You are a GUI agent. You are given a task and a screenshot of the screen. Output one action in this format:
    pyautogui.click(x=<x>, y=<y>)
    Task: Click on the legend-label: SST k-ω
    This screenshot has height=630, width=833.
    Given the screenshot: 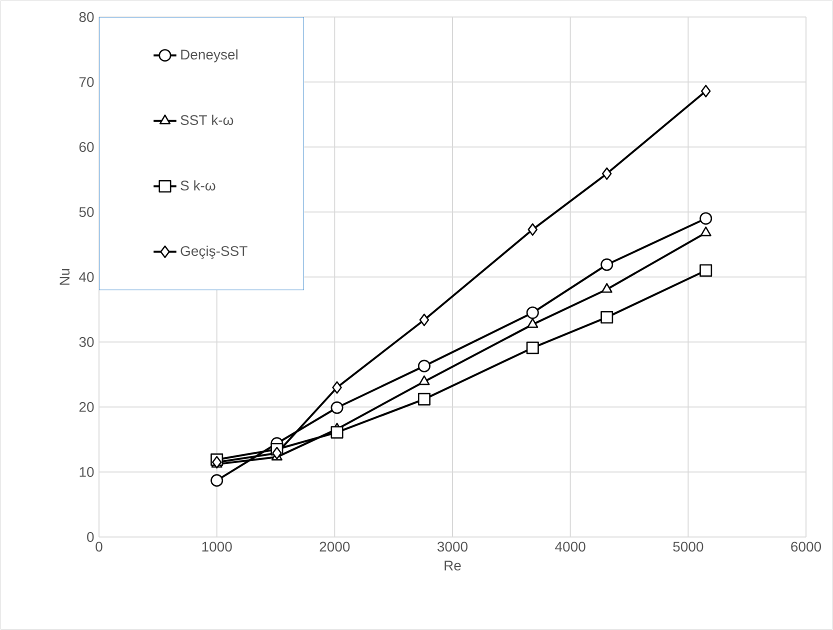 What is the action you would take?
    pyautogui.click(x=207, y=120)
    